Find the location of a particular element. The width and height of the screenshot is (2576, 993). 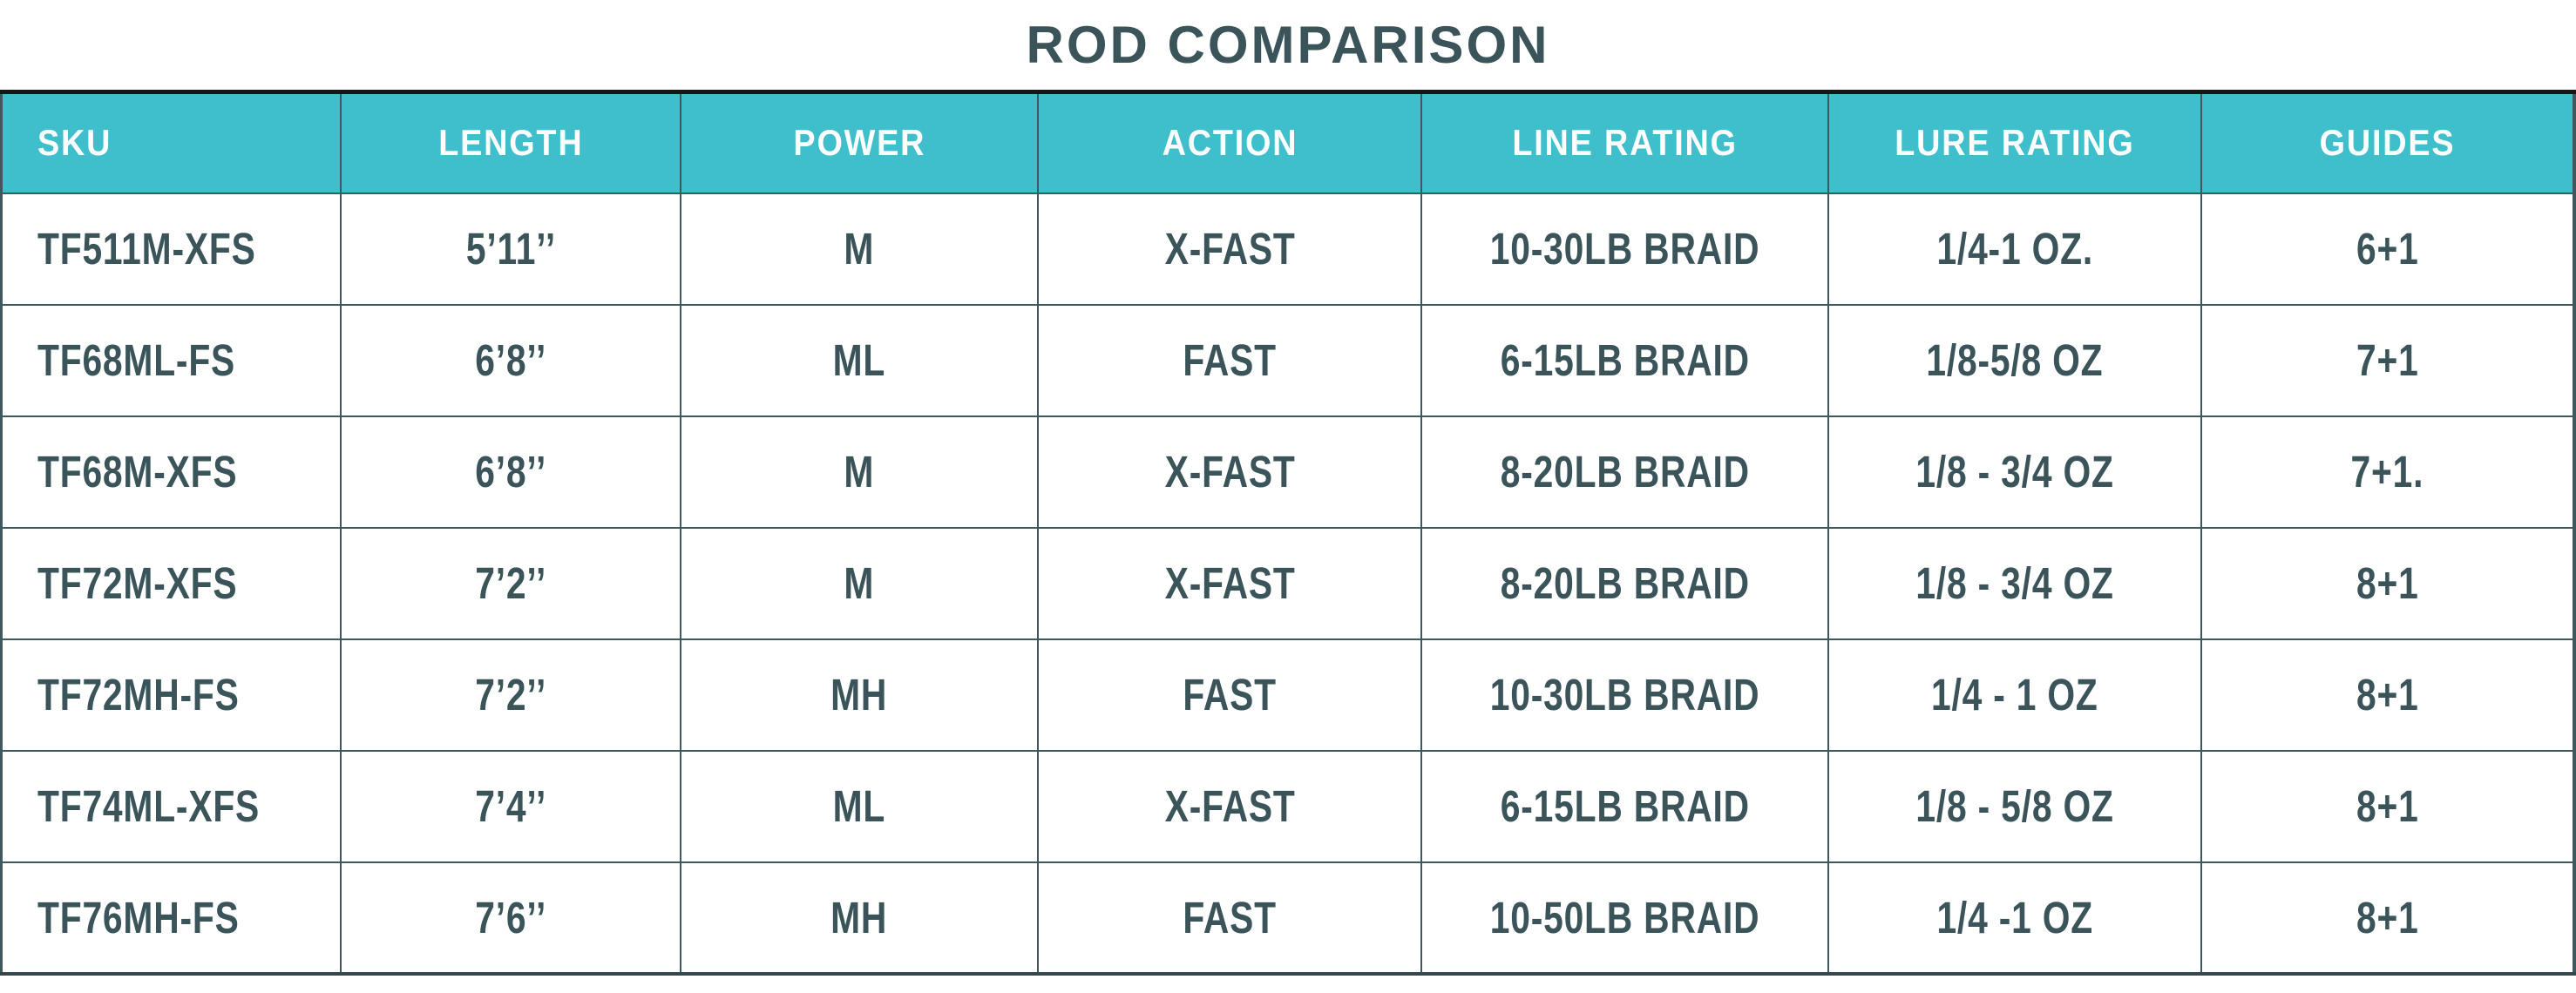

cell-sku: TF74ML-XFS is located at coordinates (171, 806).